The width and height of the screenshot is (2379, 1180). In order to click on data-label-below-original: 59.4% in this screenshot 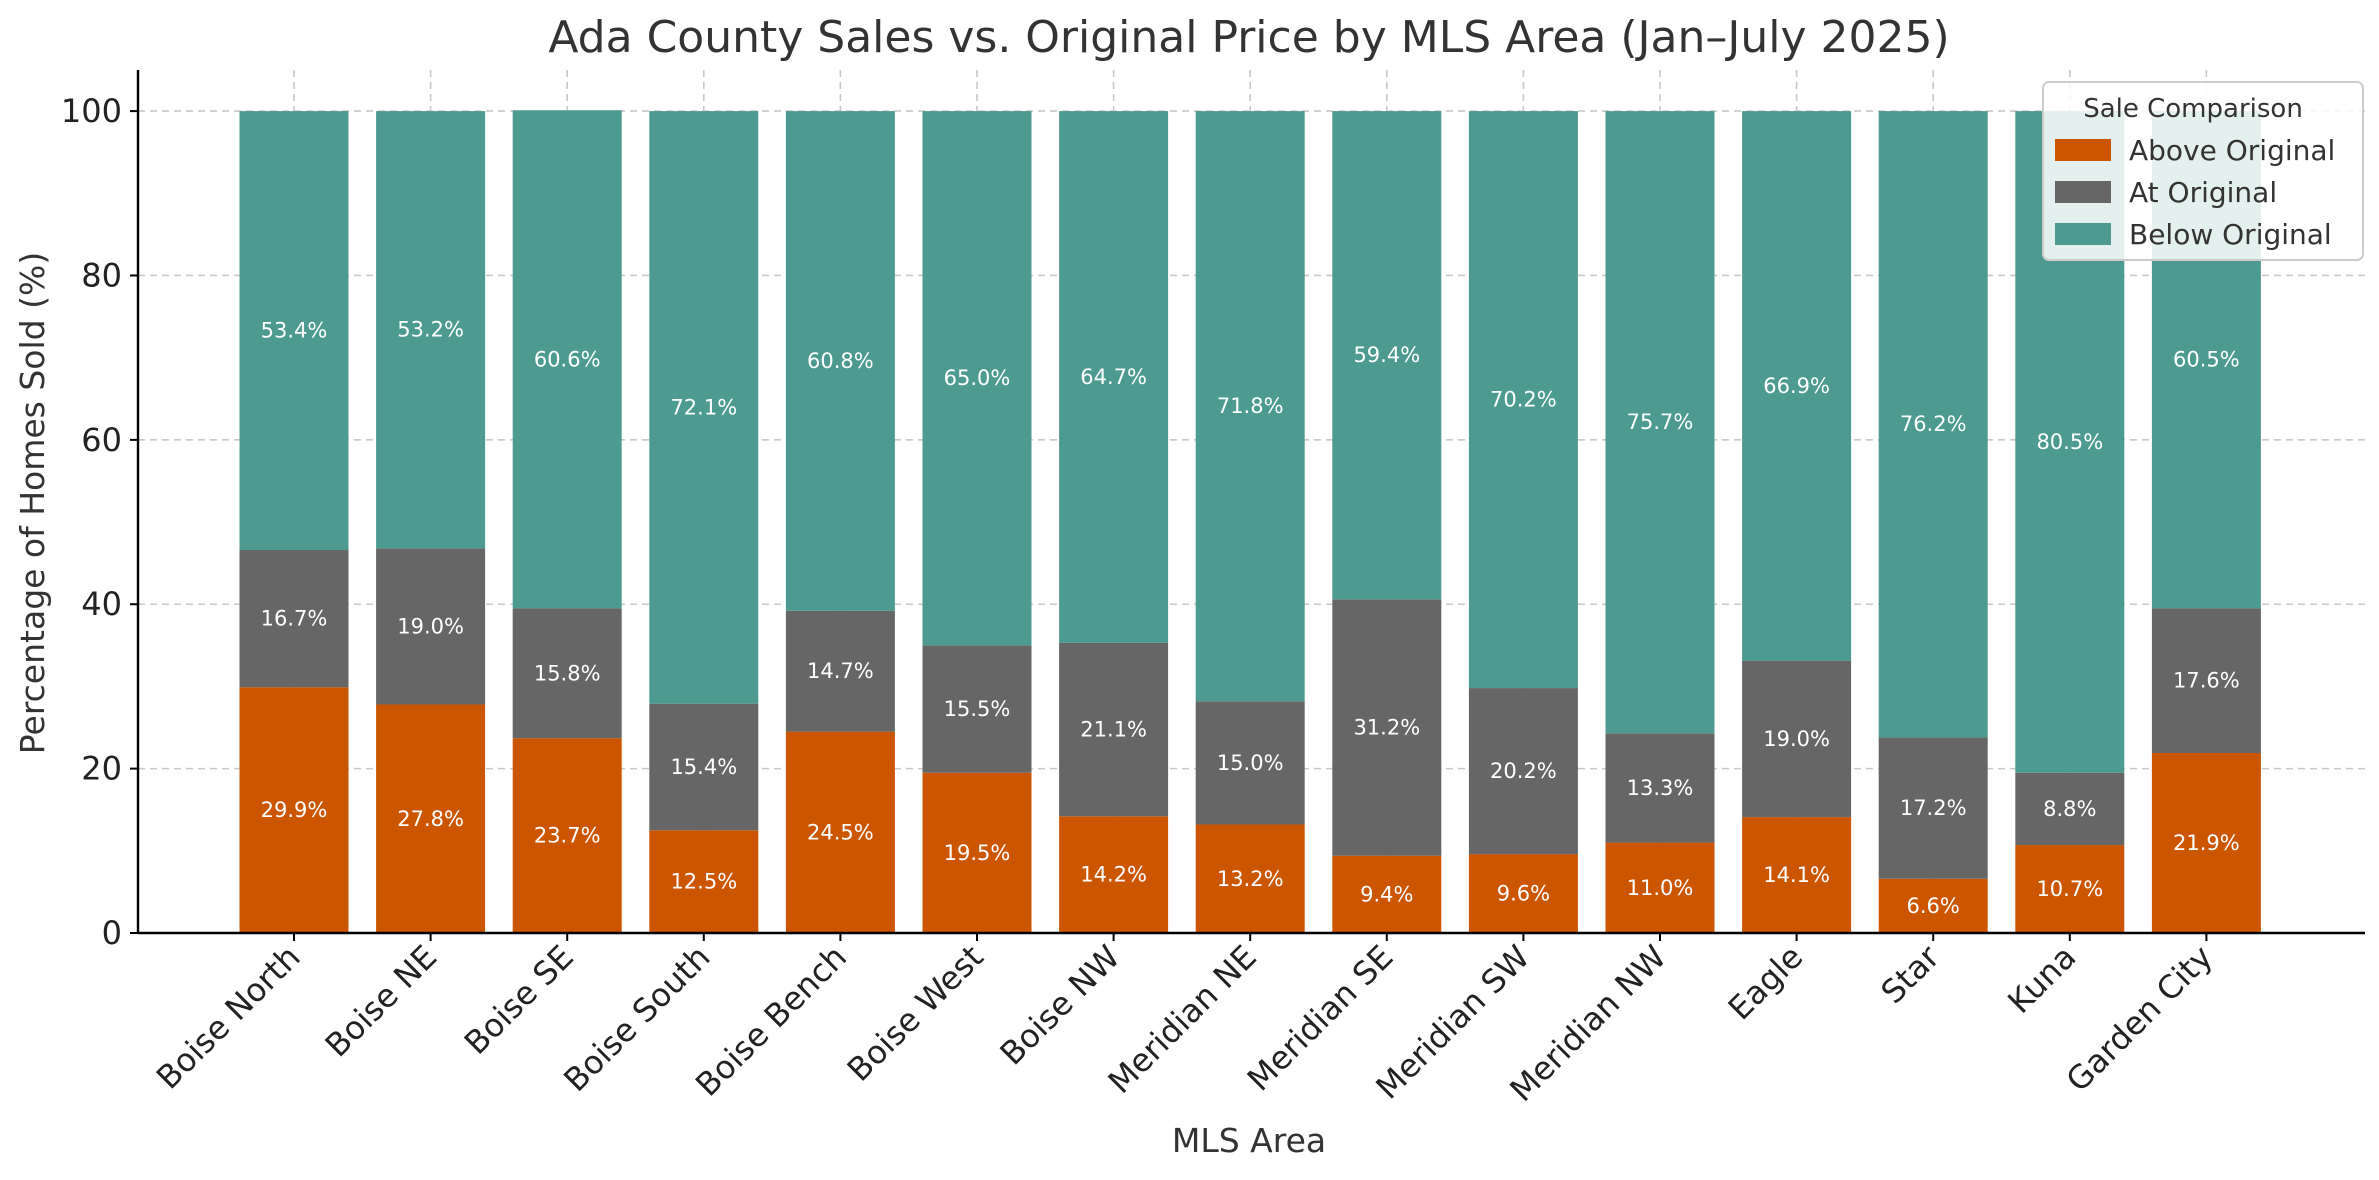, I will do `click(1386, 355)`.